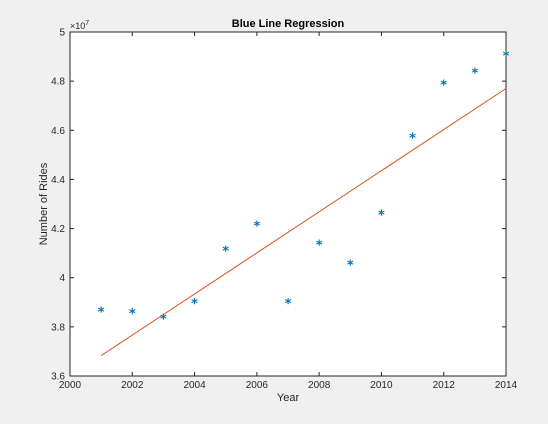  I want to click on x-tick-label: 2010, so click(381, 385).